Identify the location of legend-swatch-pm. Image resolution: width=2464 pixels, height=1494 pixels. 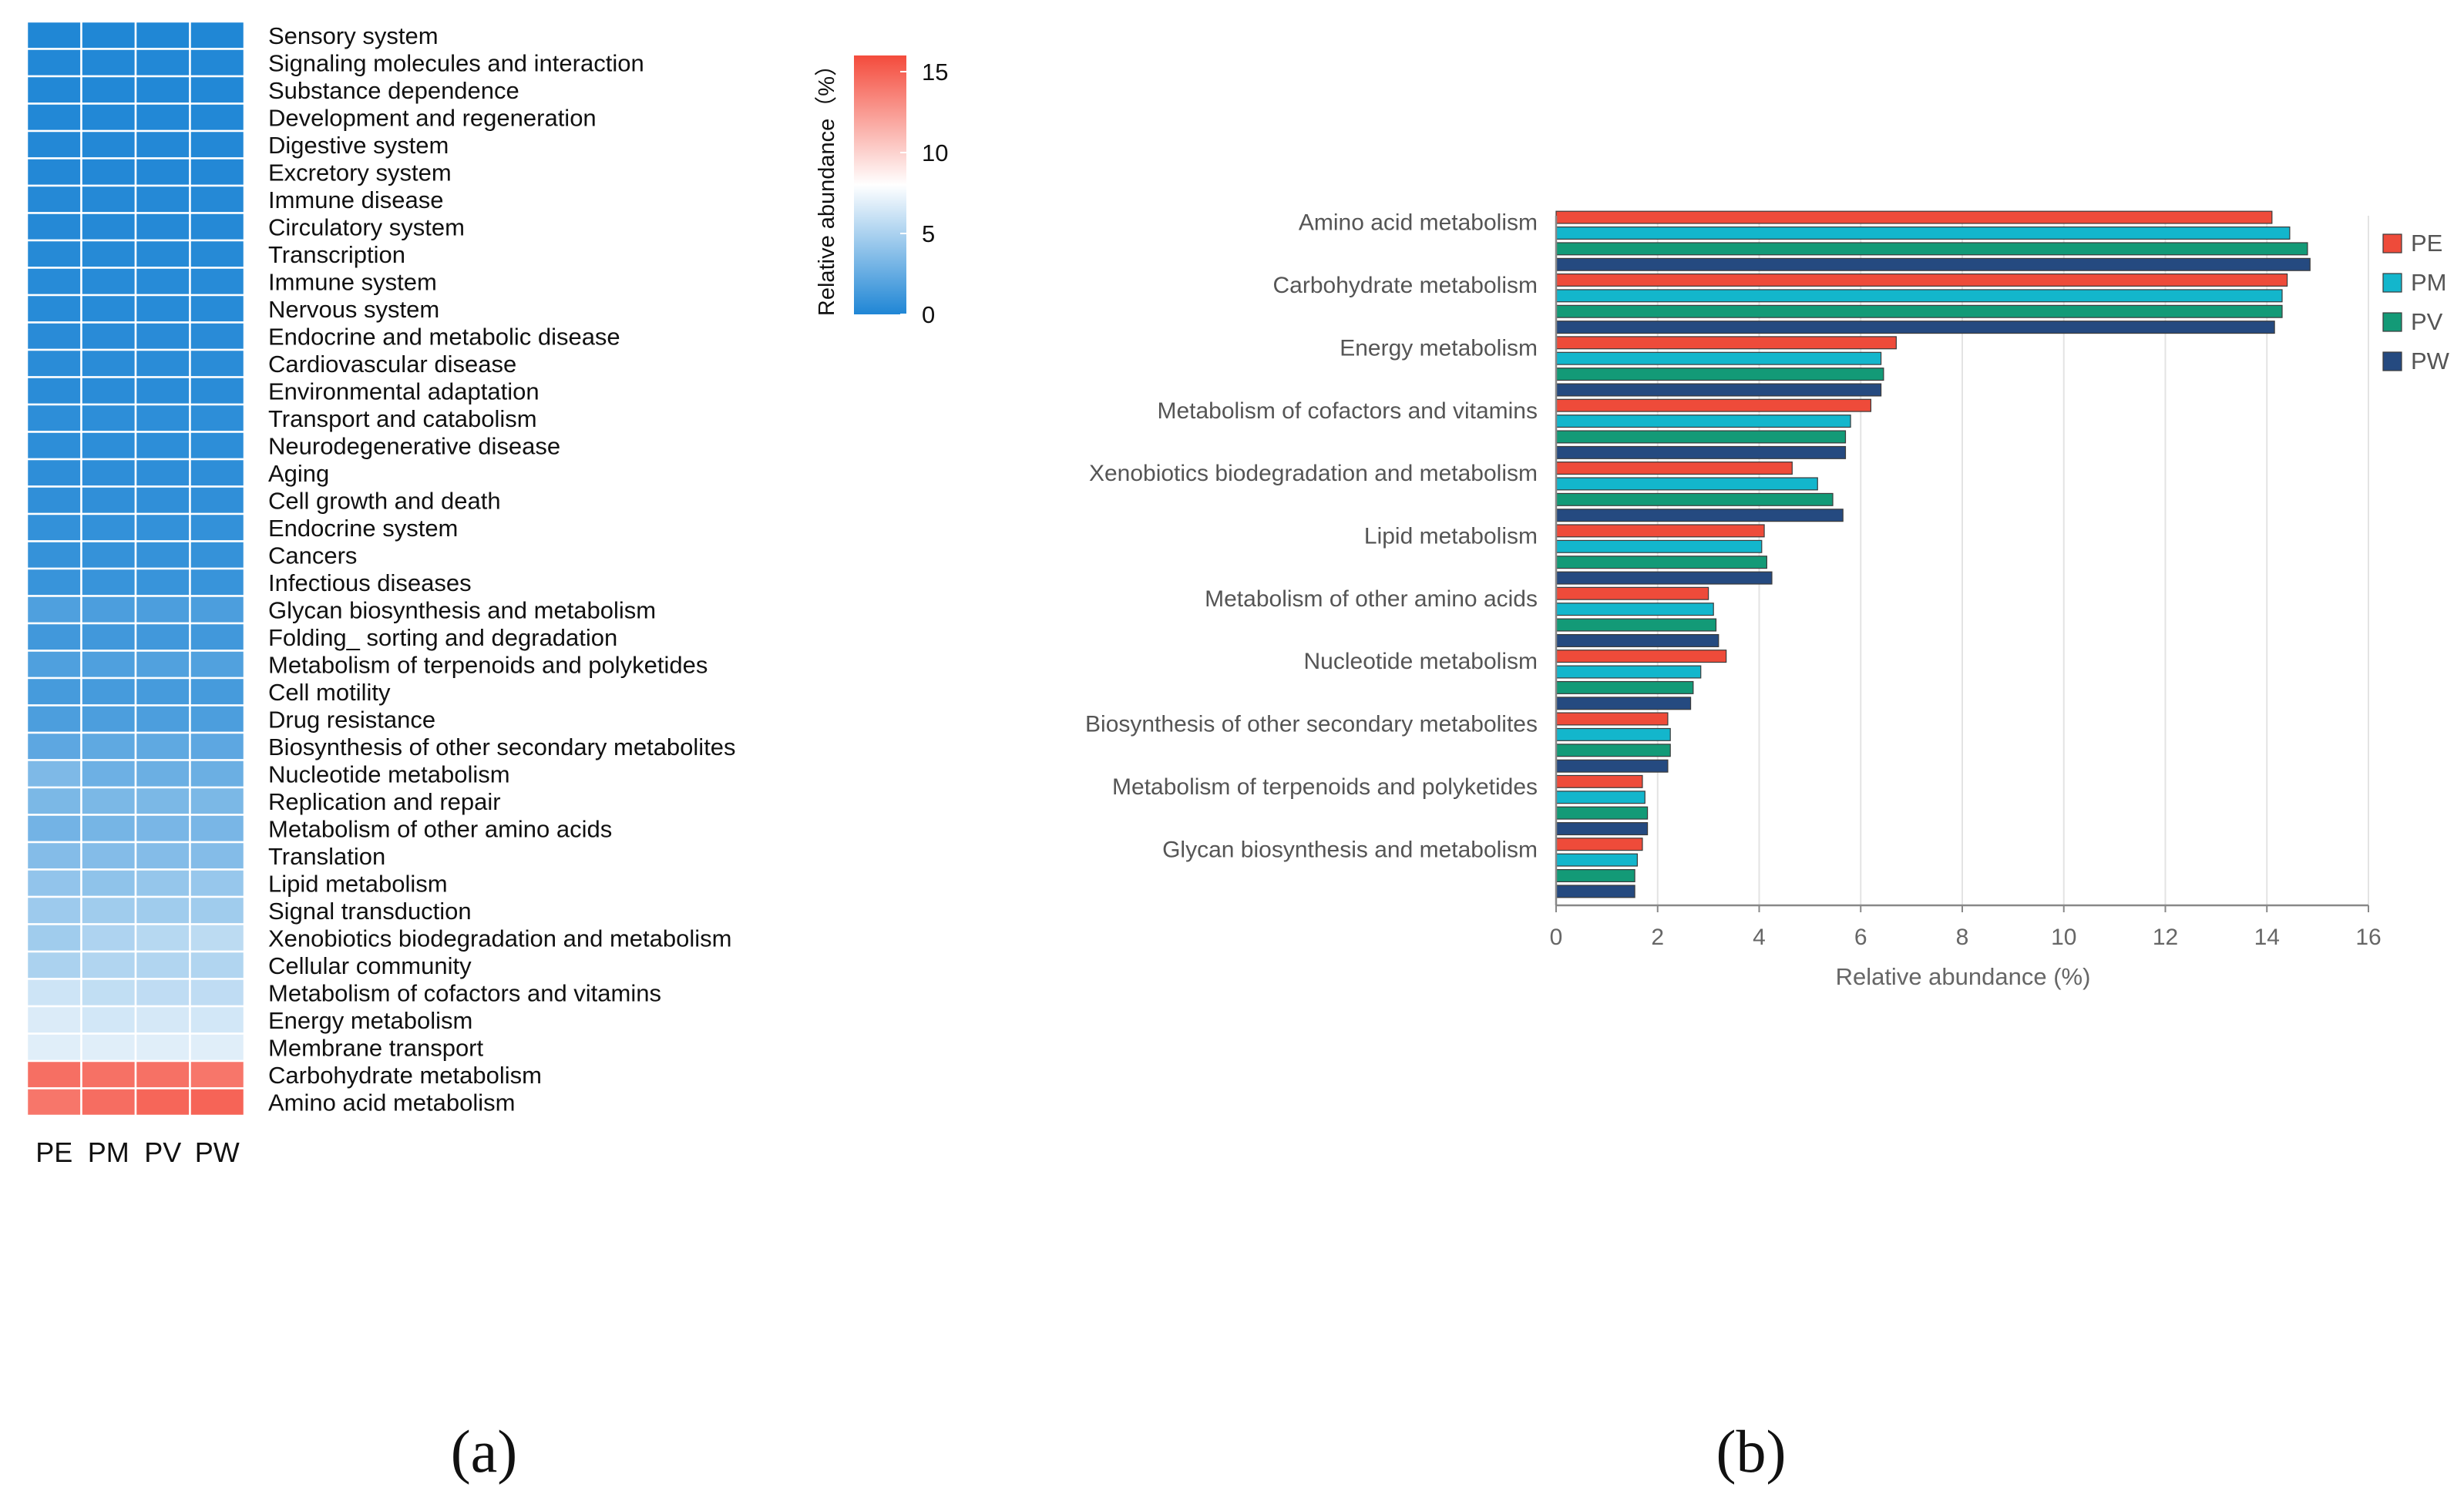
(2392, 283).